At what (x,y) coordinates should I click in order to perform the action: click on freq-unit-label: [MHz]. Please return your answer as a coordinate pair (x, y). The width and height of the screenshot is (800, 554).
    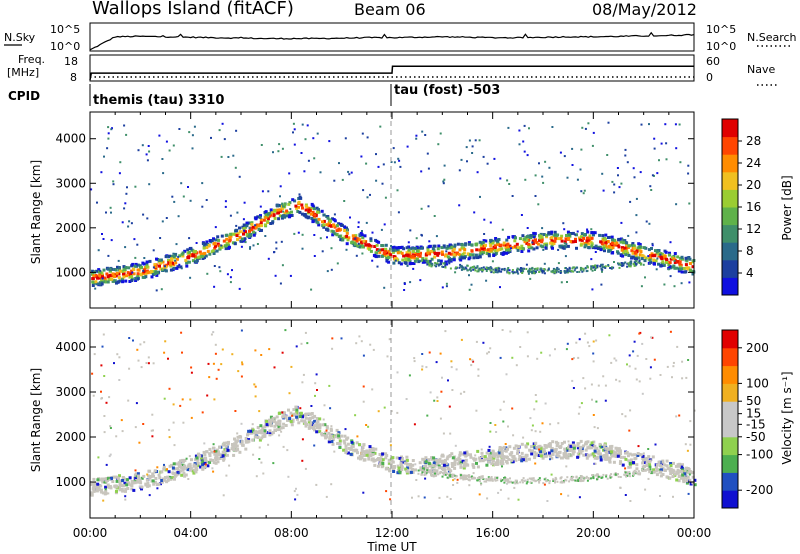
    Looking at the image, I should click on (23, 72).